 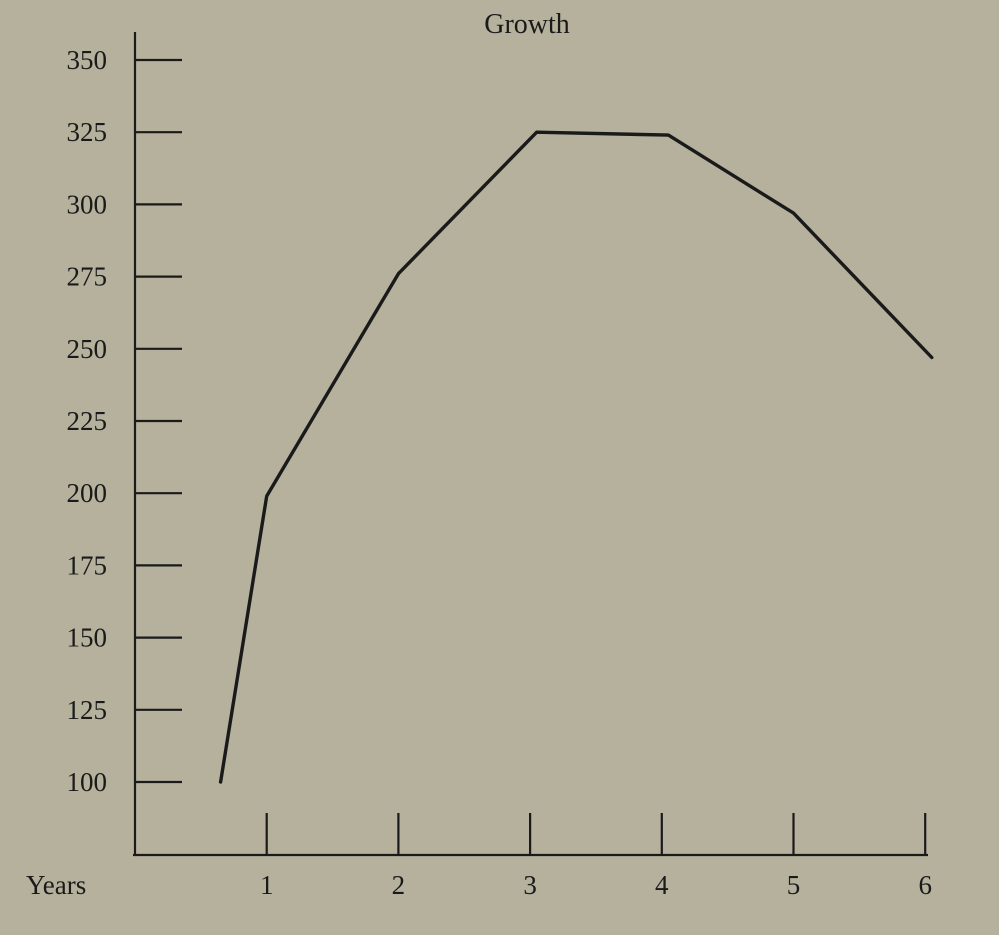 What do you see at coordinates (87, 349) in the screenshot?
I see `y-tick-label: 250` at bounding box center [87, 349].